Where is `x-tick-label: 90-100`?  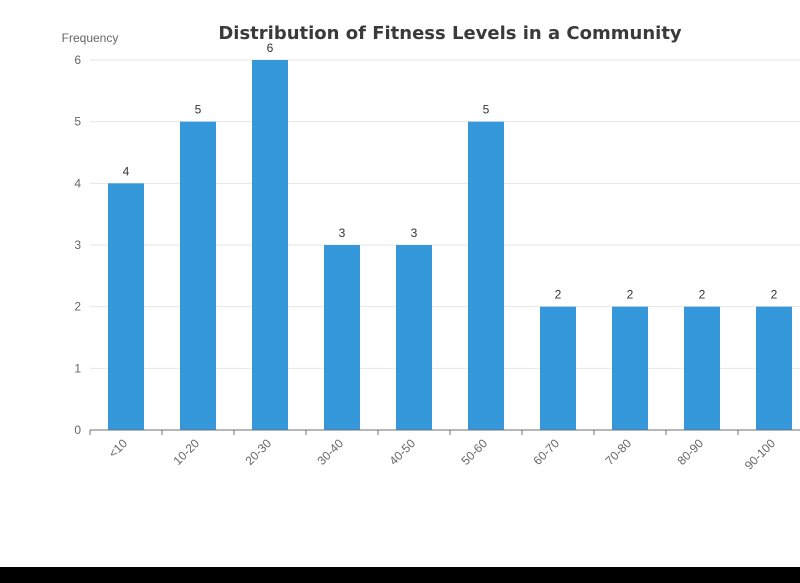
x-tick-label: 90-100 is located at coordinates (760, 454).